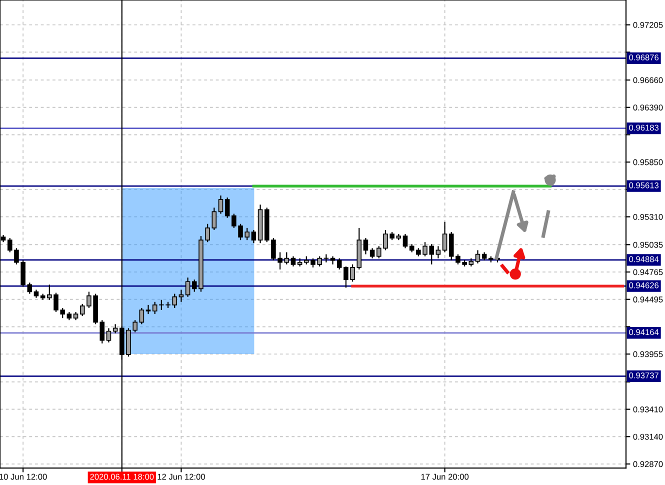  Describe the element at coordinates (648, 80) in the screenshot. I see `y-tick-label: 0.96660` at that location.